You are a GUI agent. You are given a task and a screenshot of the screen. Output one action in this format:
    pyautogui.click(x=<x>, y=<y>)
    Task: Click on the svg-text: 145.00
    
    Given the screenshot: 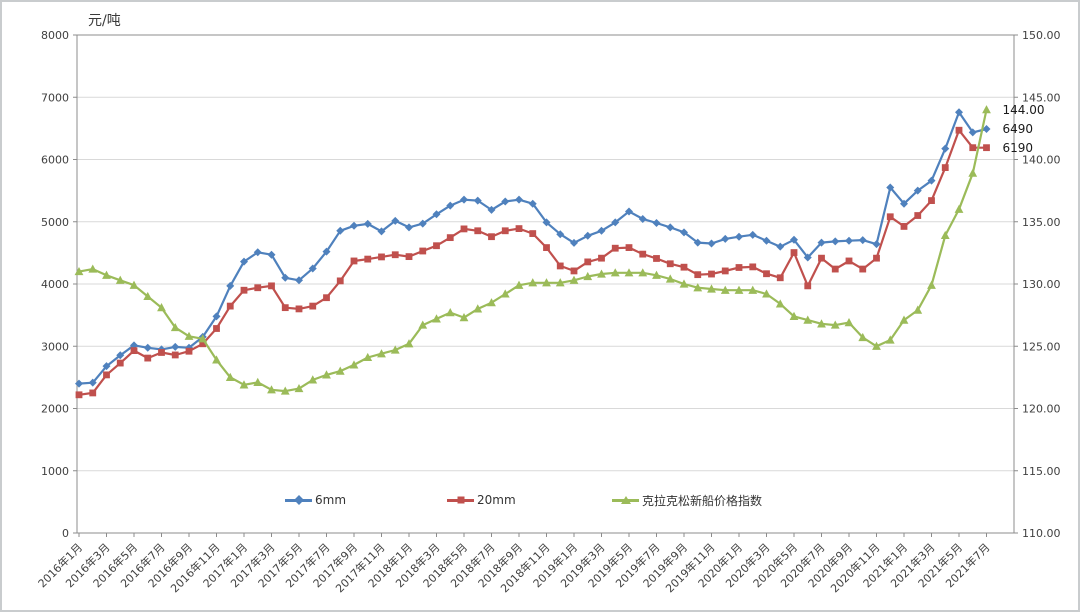 What is the action you would take?
    pyautogui.click(x=1041, y=97)
    